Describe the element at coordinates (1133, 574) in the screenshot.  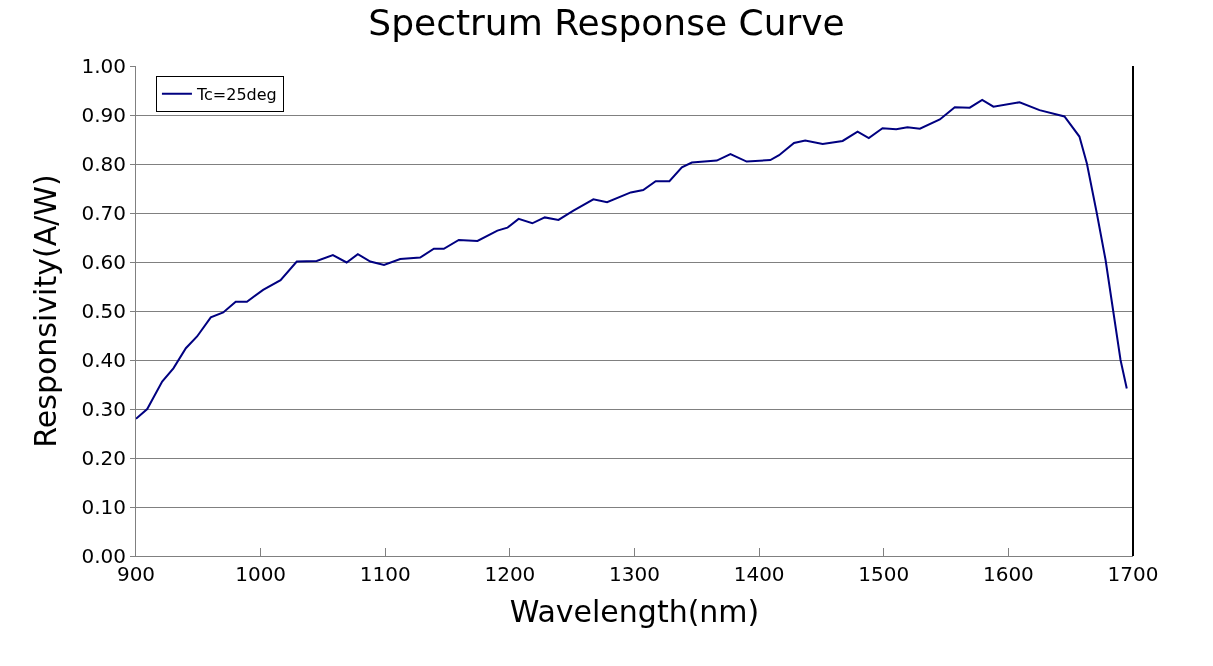
I see `x-tick-label: 1700` at that location.